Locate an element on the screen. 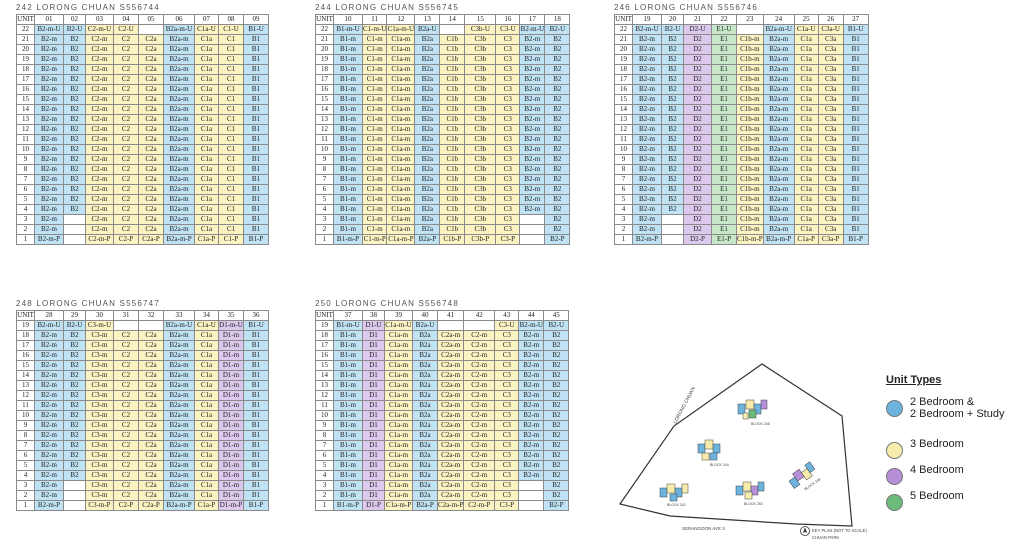 The height and width of the screenshot is (547, 1024). floor-number: 14 is located at coordinates (25, 375).